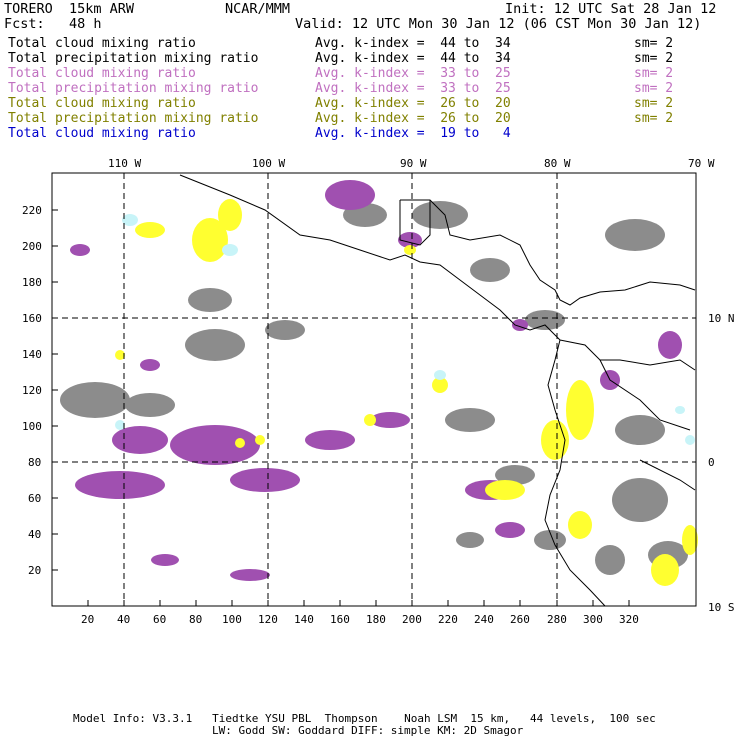 This screenshot has width=740, height=740. Describe the element at coordinates (340, 619) in the screenshot. I see `x-tick: 160` at that location.